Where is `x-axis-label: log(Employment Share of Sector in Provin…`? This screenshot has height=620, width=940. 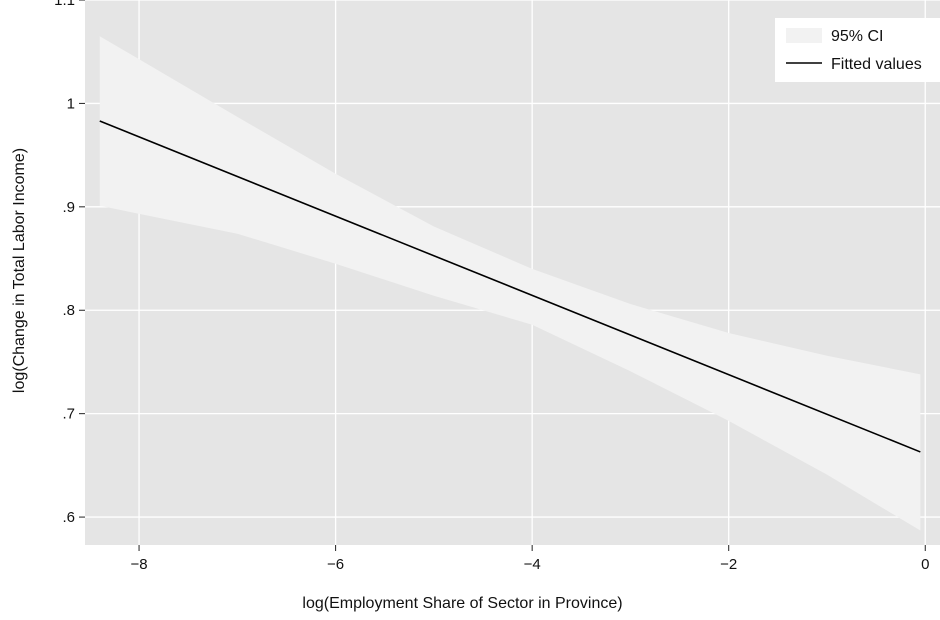 x-axis-label: log(Employment Share of Sector in Provin… is located at coordinates (462, 603).